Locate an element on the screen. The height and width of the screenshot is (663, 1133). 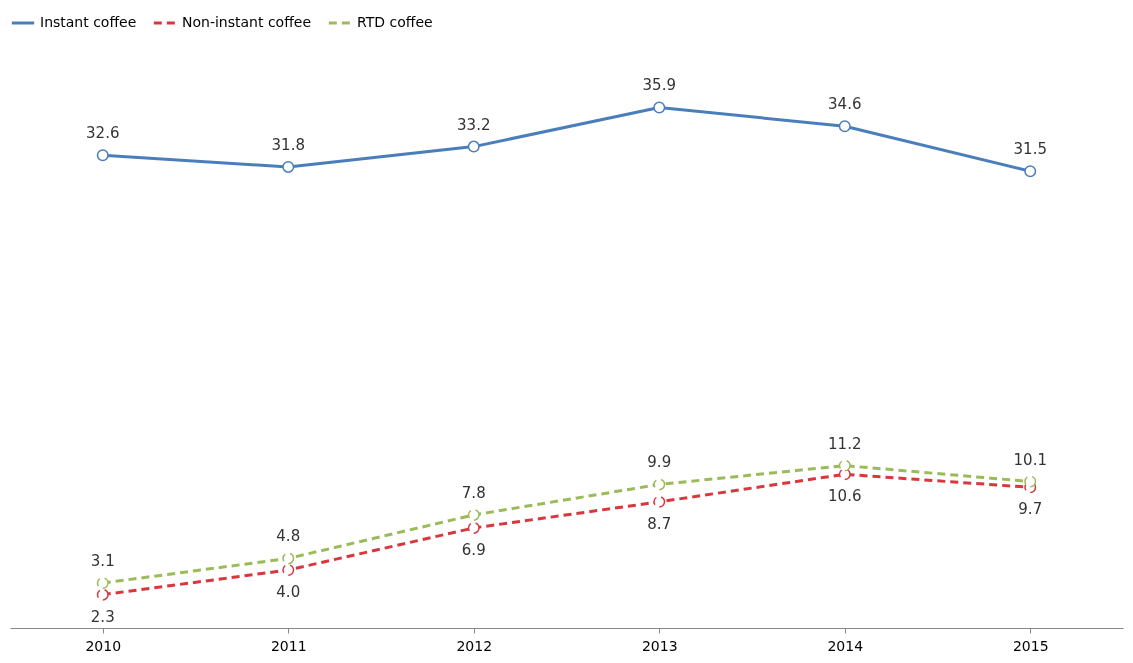
data-label: 31.5 is located at coordinates (1030, 149).